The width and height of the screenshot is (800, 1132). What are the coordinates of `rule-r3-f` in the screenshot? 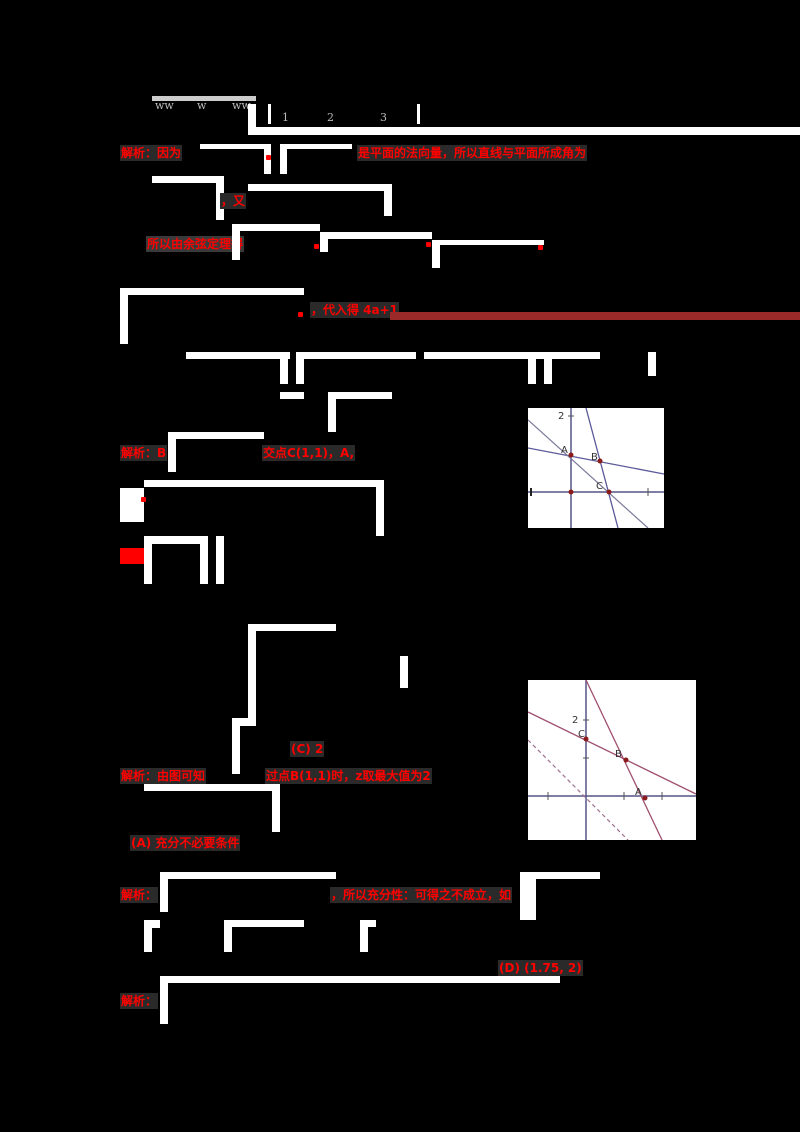 It's located at (436, 254).